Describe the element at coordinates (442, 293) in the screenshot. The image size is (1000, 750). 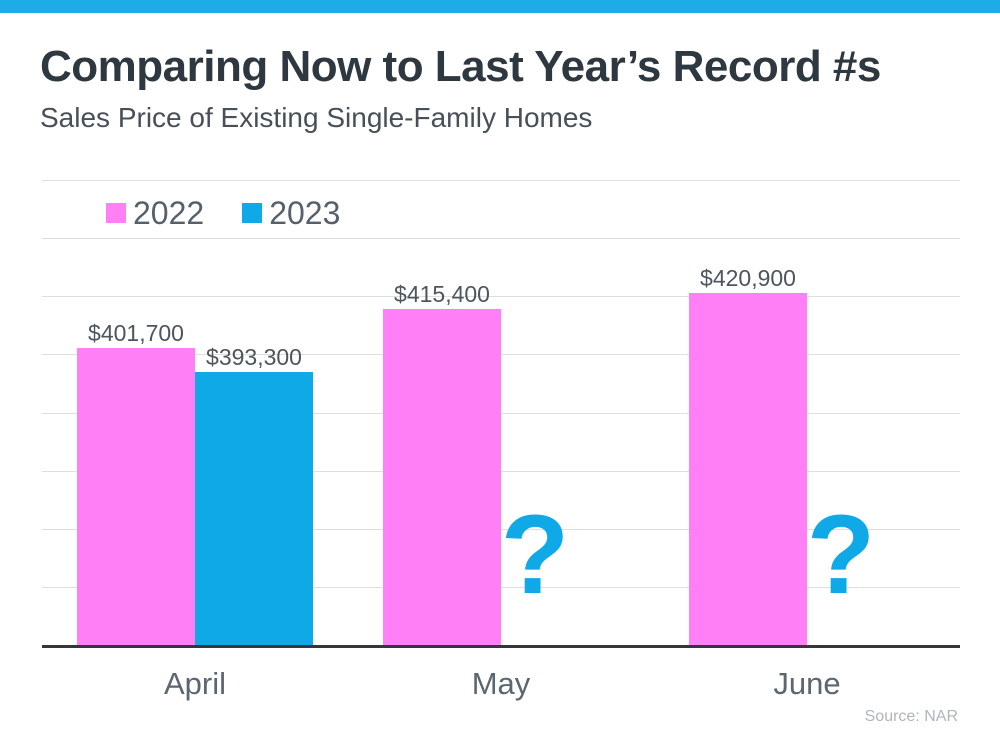
I see `value-label-2022-may: $415,400` at that location.